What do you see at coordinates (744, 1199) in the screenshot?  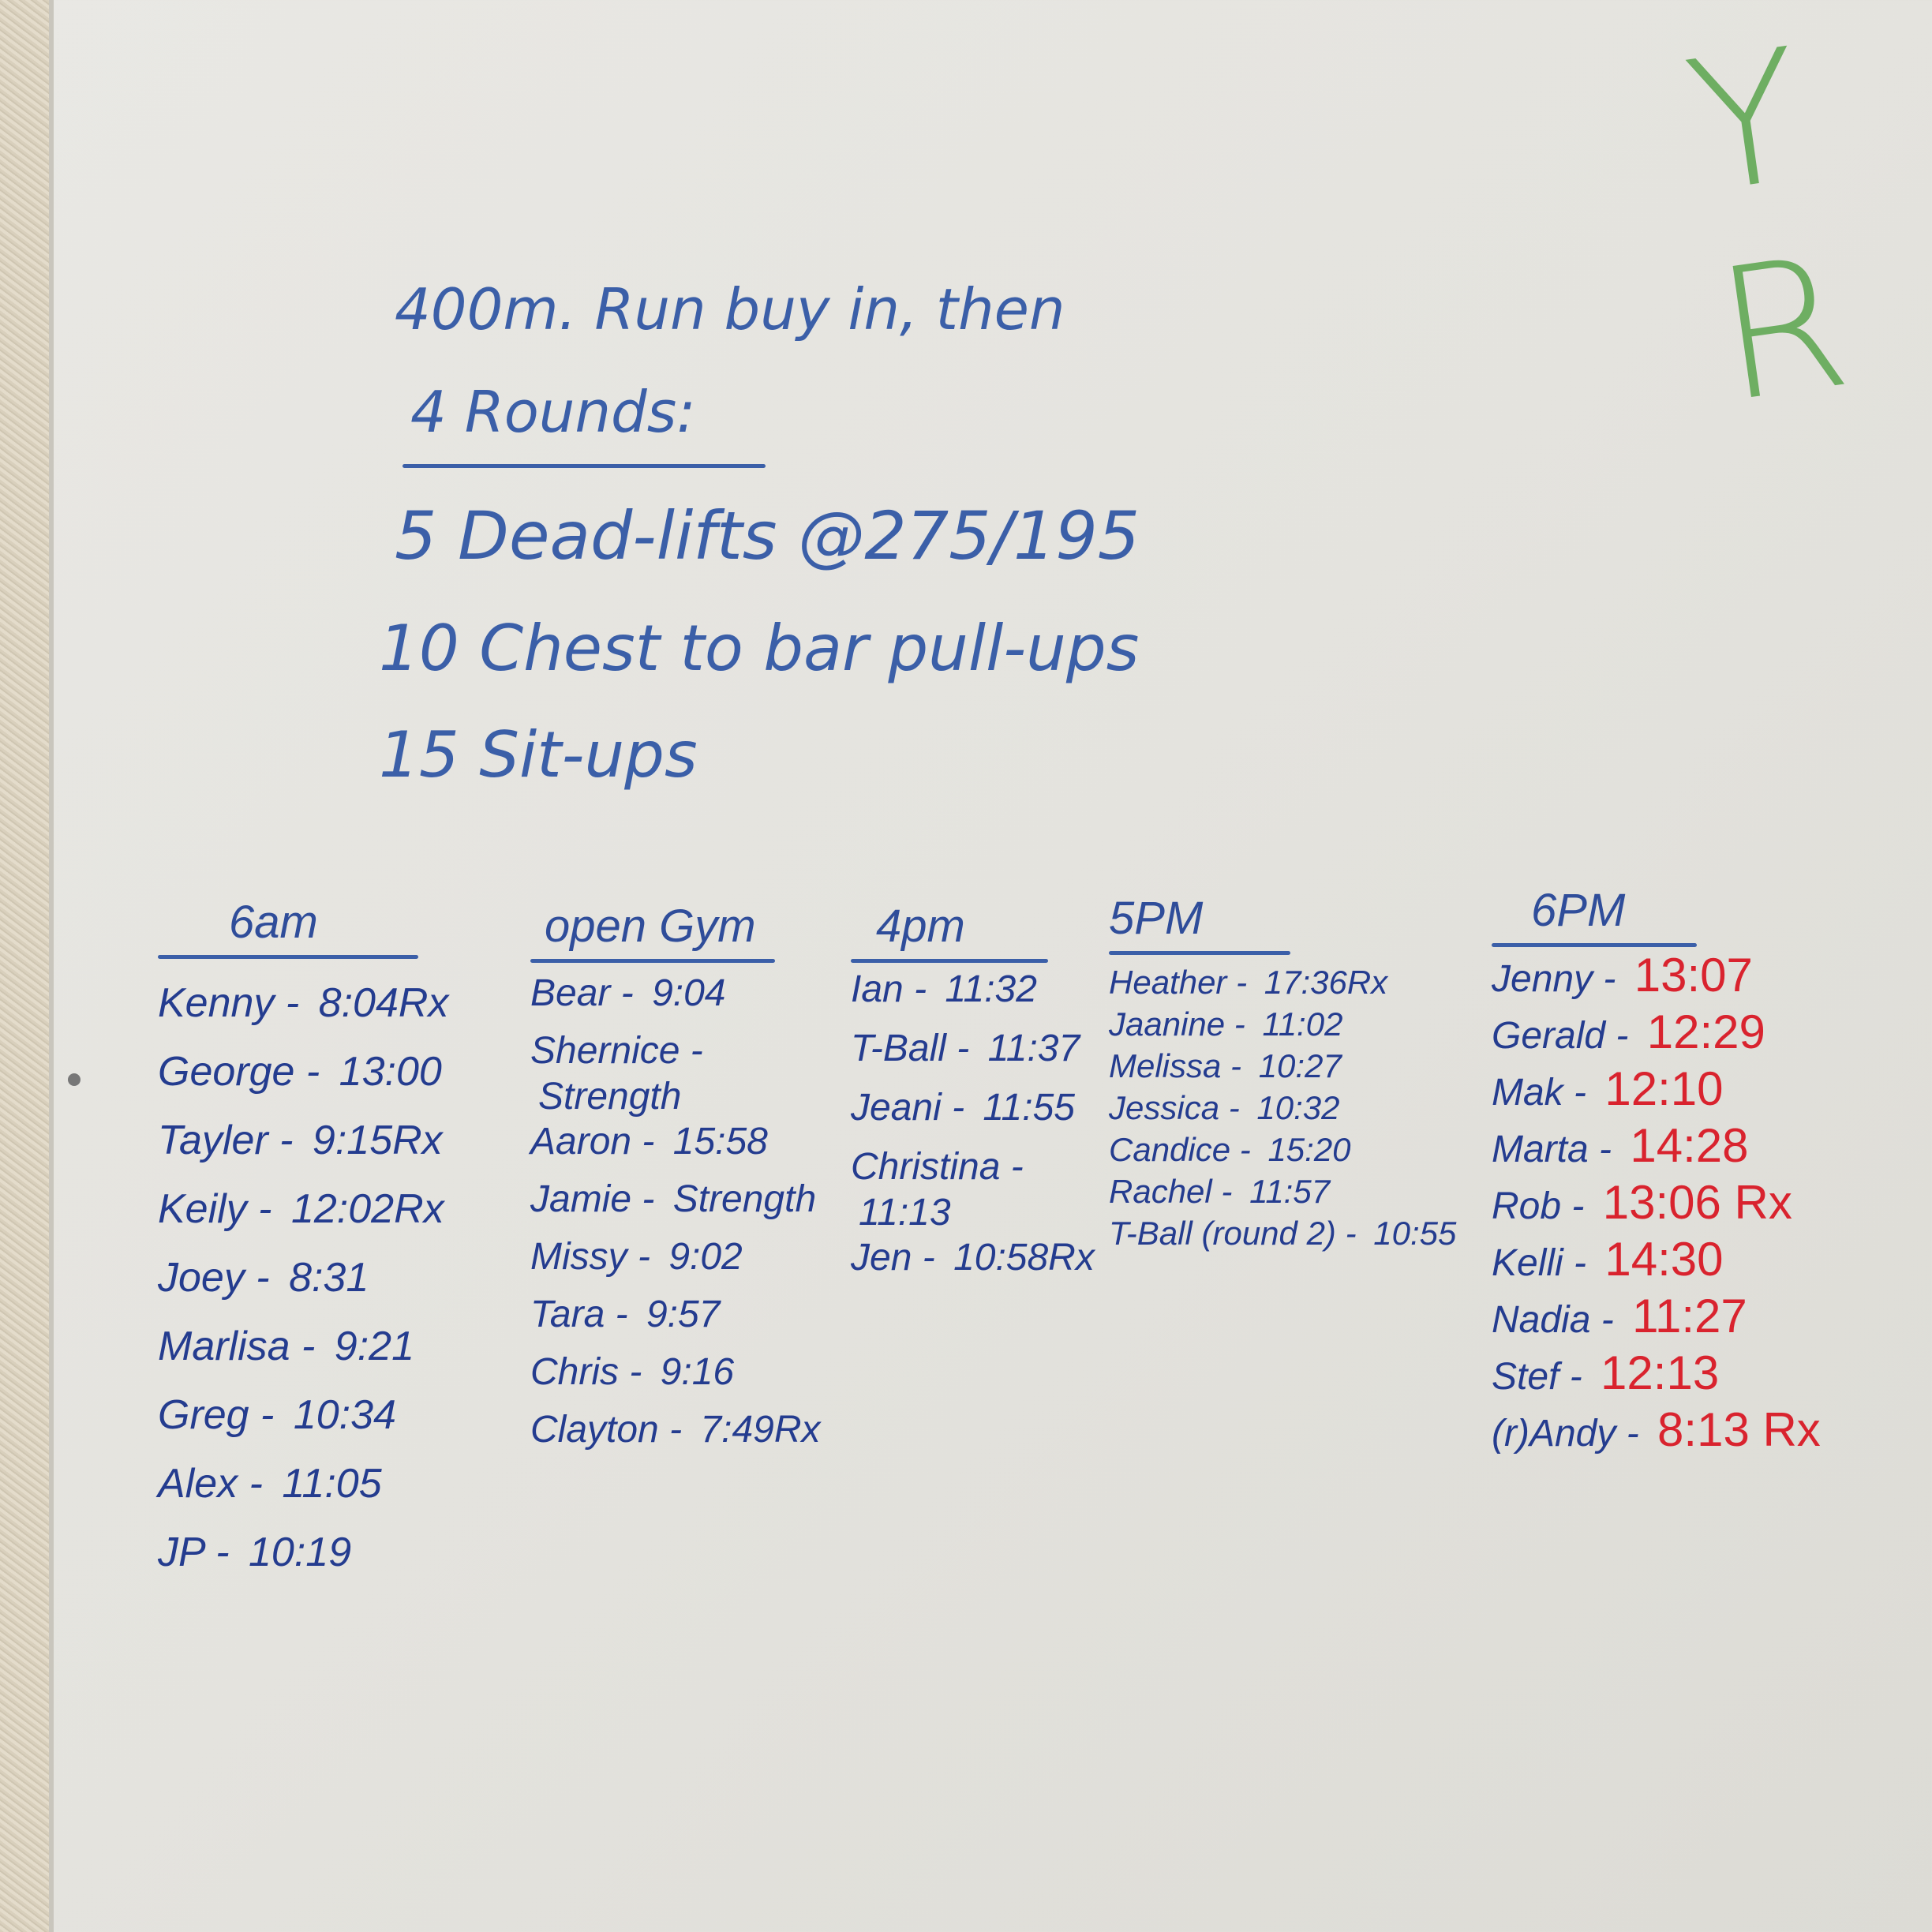 I see `result-time: Strength` at bounding box center [744, 1199].